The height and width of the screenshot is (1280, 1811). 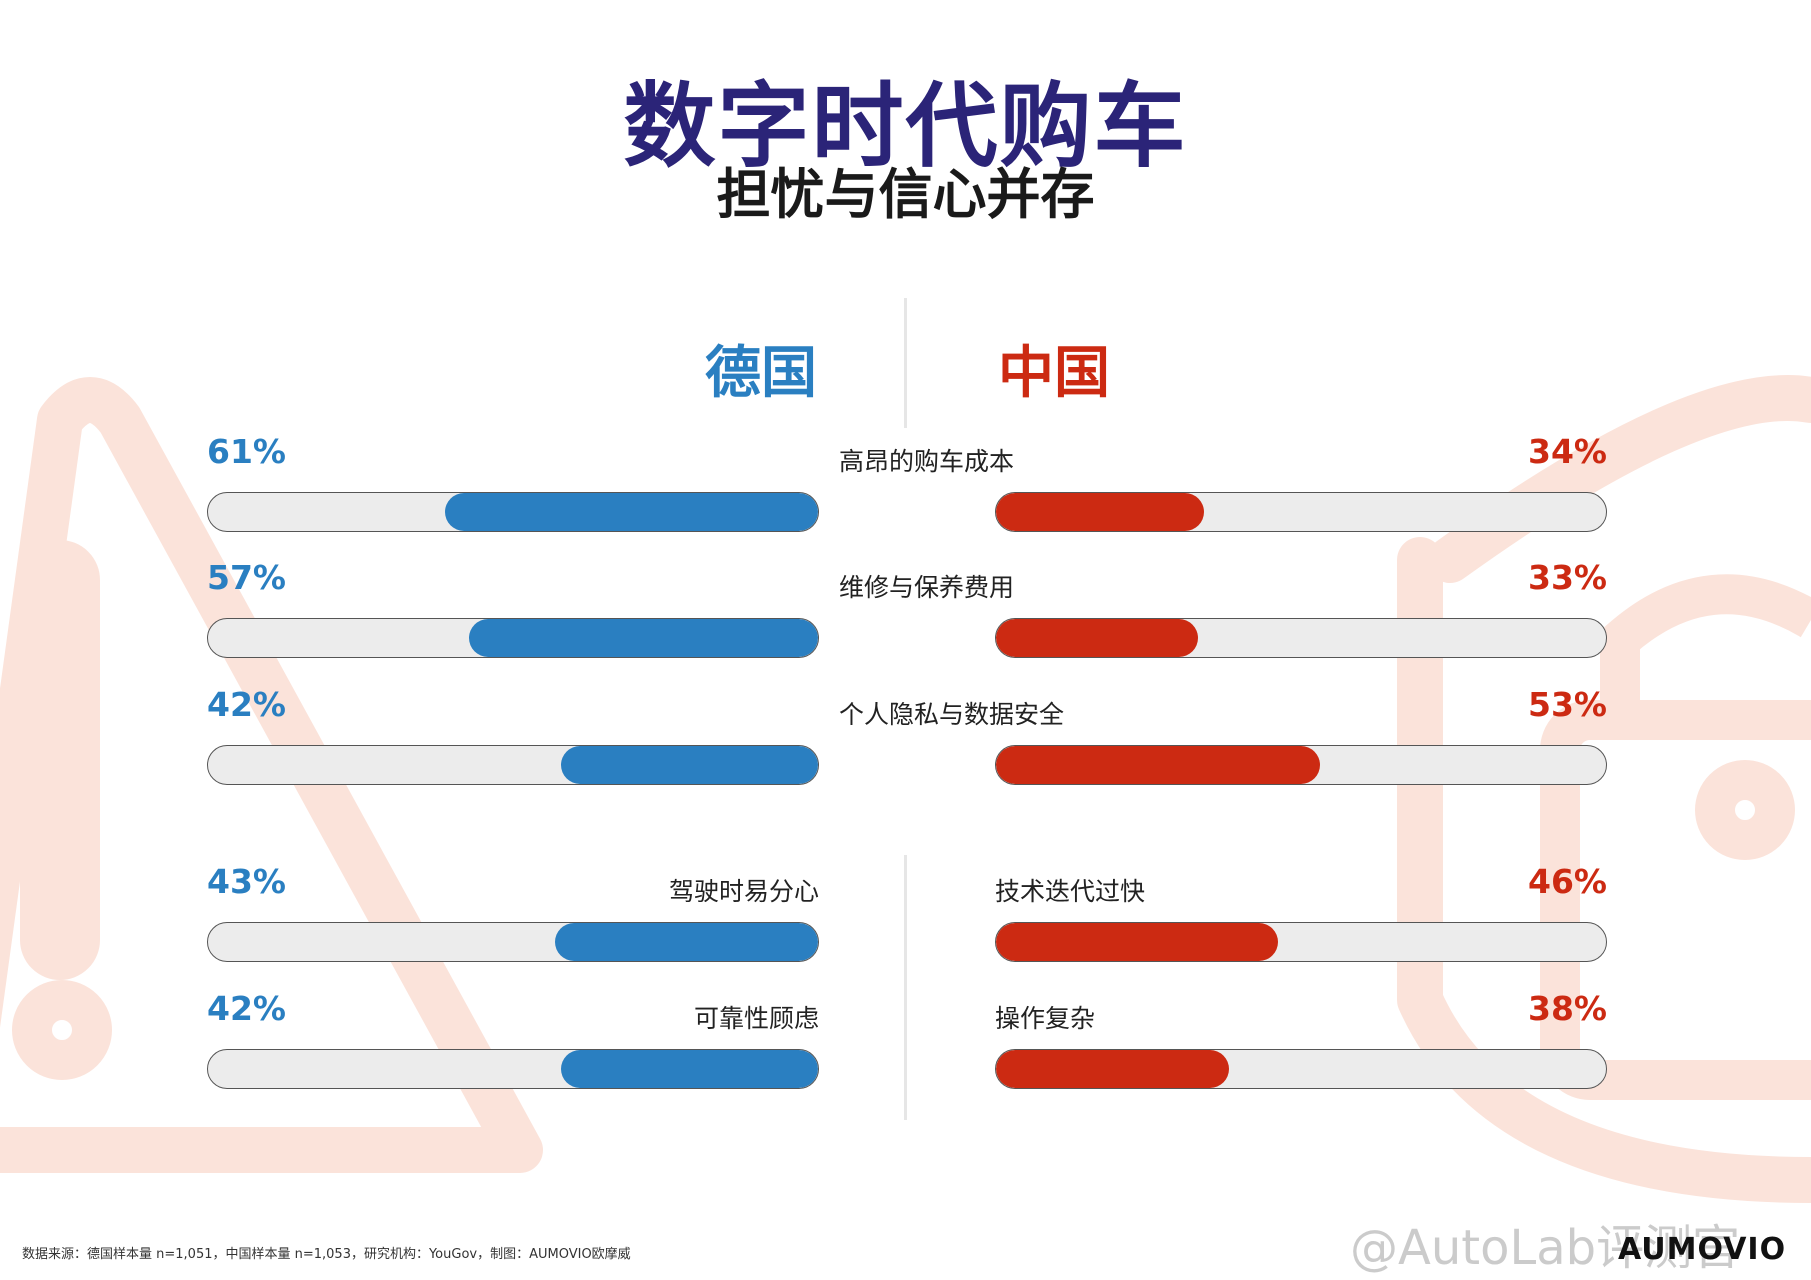 What do you see at coordinates (1567, 1008) in the screenshot?
I see `china-percent: 38%` at bounding box center [1567, 1008].